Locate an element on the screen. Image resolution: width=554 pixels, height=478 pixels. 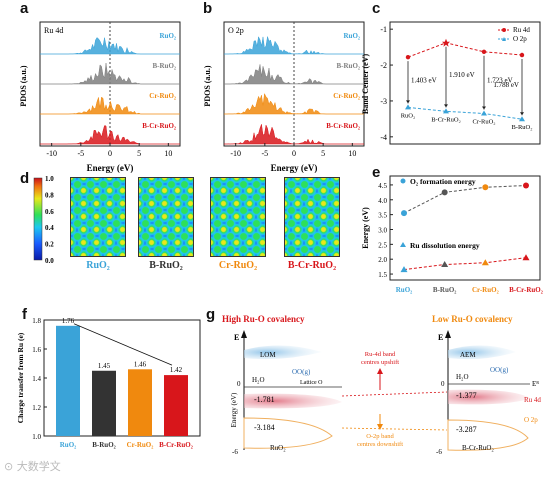
y-tick-label: 3.0 is located at coordinates (382, 230).